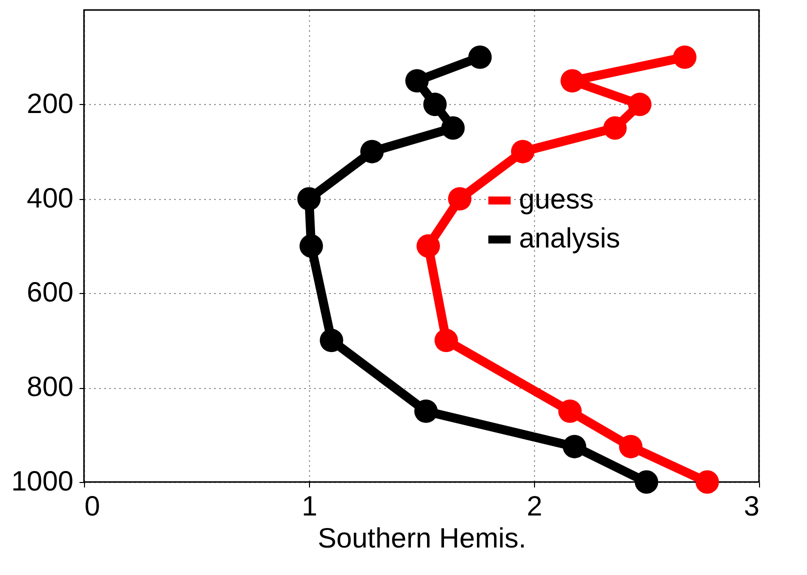 The height and width of the screenshot is (575, 807). Describe the element at coordinates (42, 481) in the screenshot. I see `y-tick-label: 1000` at that location.